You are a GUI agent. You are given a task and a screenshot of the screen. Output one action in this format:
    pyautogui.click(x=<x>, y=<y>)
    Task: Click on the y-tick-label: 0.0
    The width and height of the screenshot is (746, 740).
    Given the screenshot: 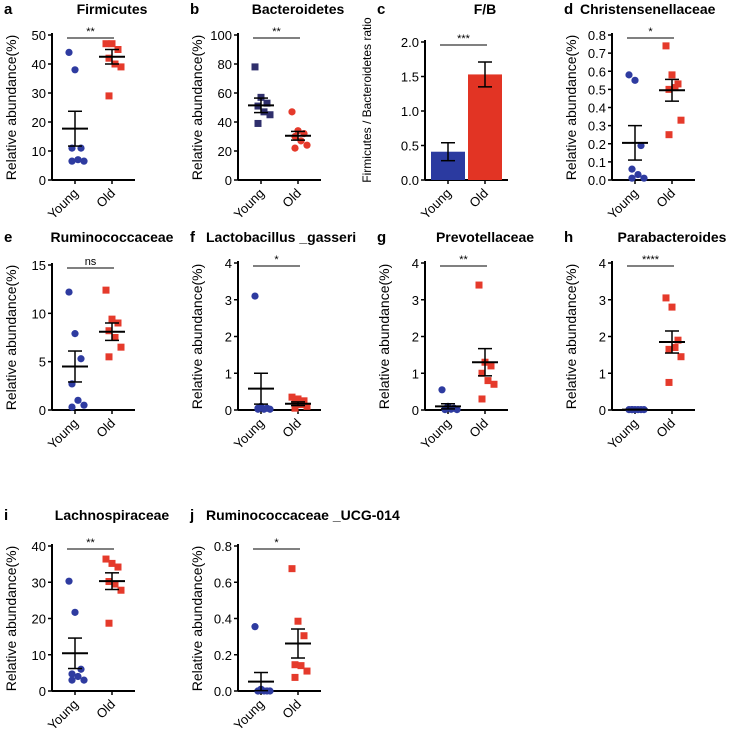 What is the action you would take?
    pyautogui.click(x=597, y=180)
    